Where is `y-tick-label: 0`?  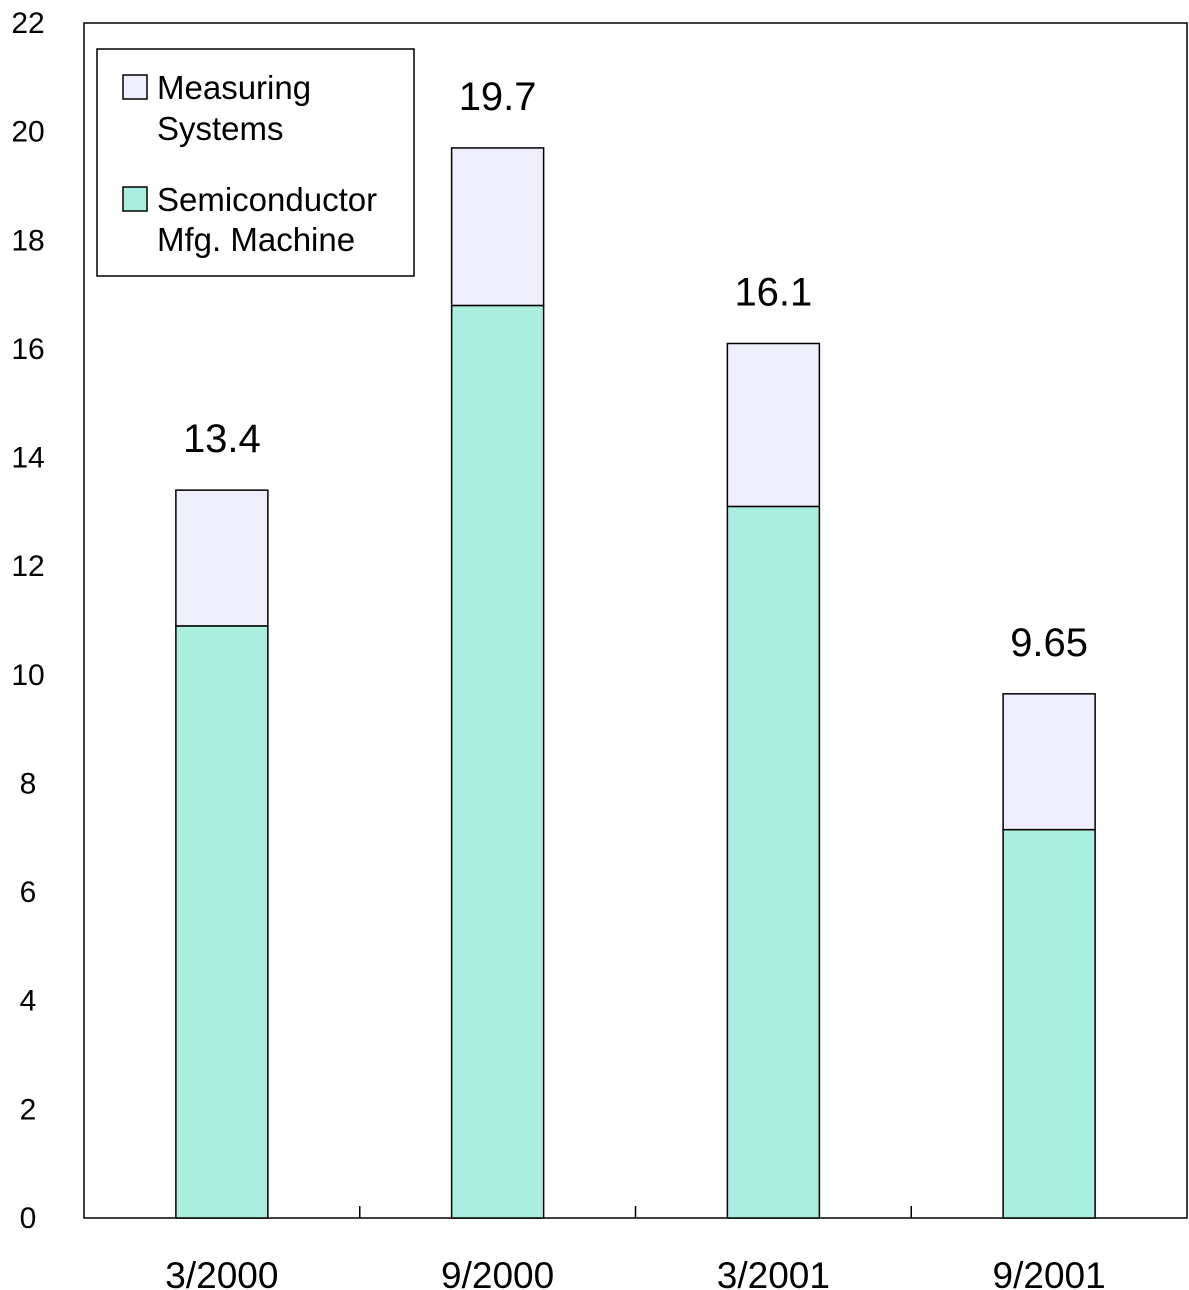 y-tick-label: 0 is located at coordinates (28, 1218).